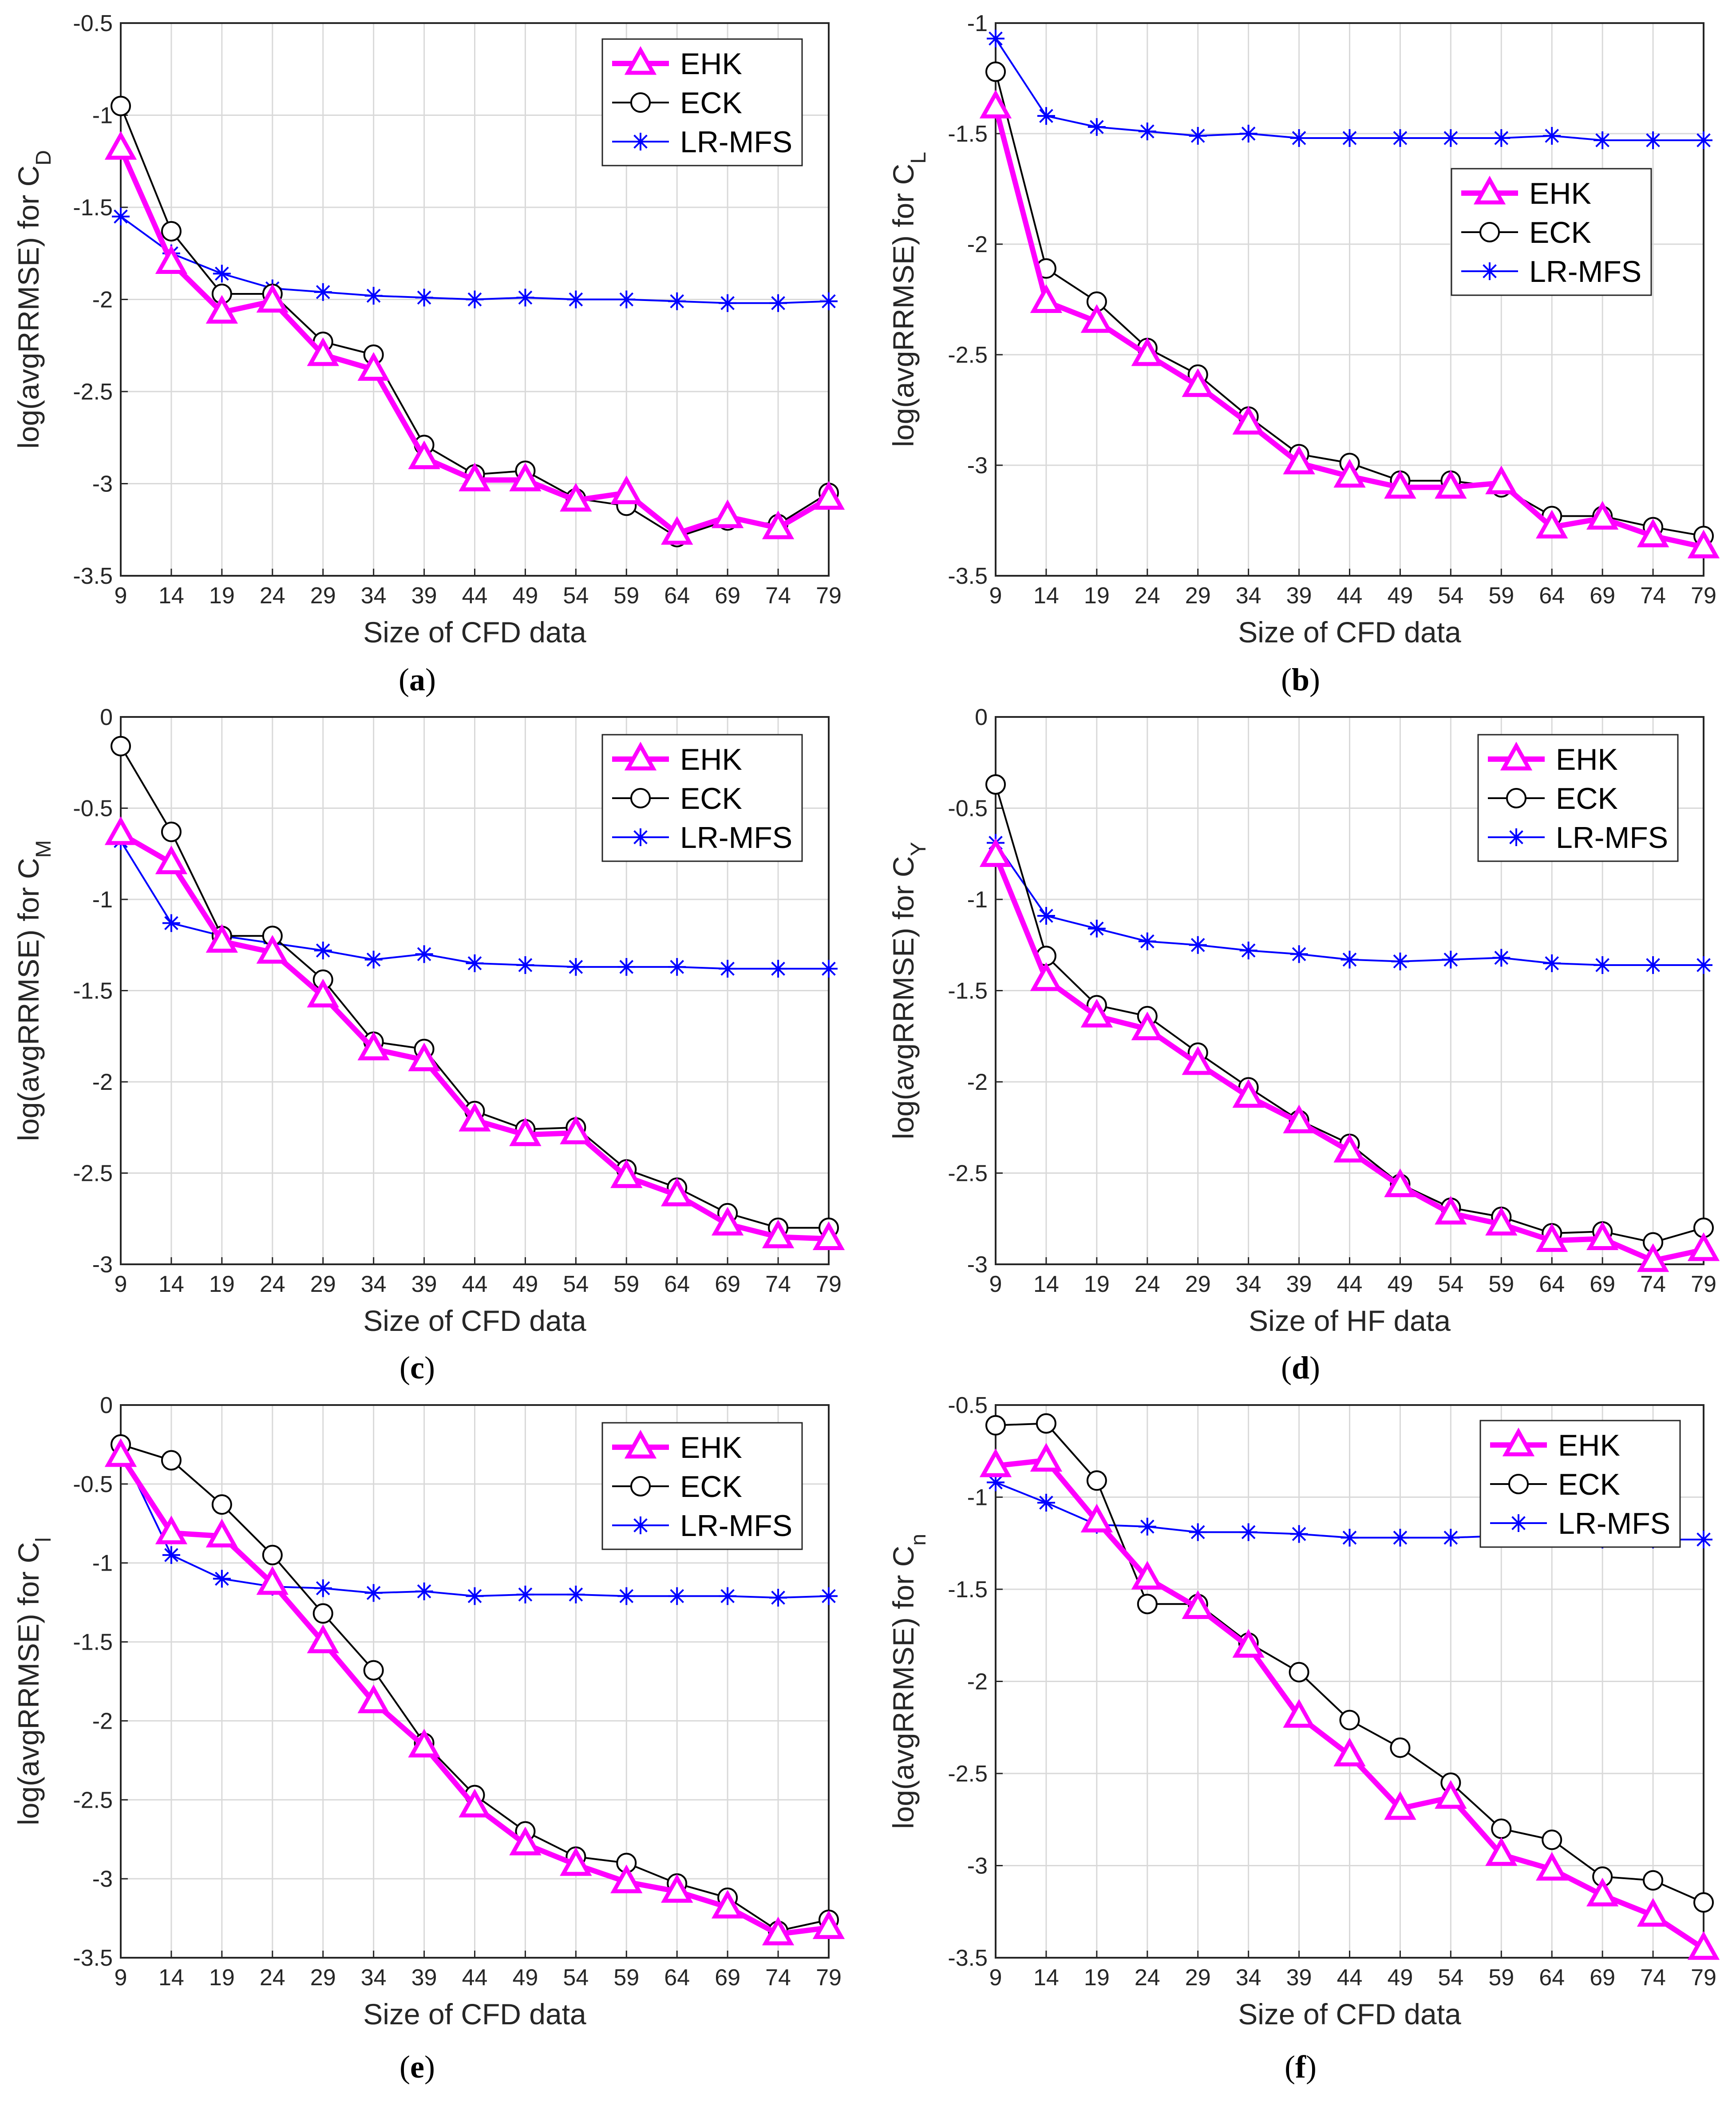 The image size is (1736, 2102). What do you see at coordinates (977, 1866) in the screenshot?
I see `chart-f-ytick-label-5: -3` at bounding box center [977, 1866].